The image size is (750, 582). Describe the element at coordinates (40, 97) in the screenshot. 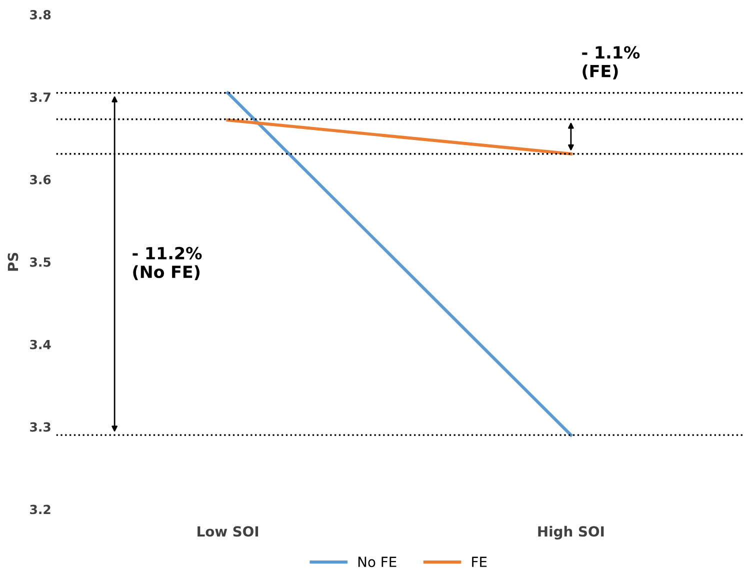

I see `y-tick-label: 3.7` at that location.